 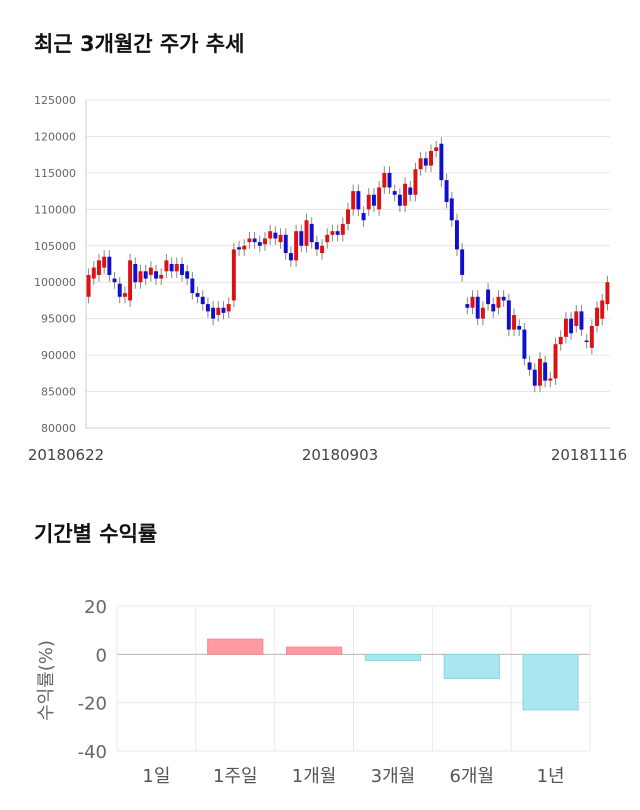 What do you see at coordinates (96, 534) in the screenshot?
I see `returns-chart-title: 기간별 수익률` at bounding box center [96, 534].